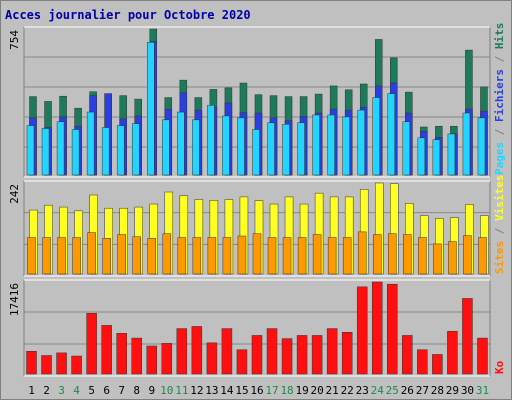  What do you see at coordinates (106, 390) in the screenshot?
I see `x-label-day-6: 6` at bounding box center [106, 390].